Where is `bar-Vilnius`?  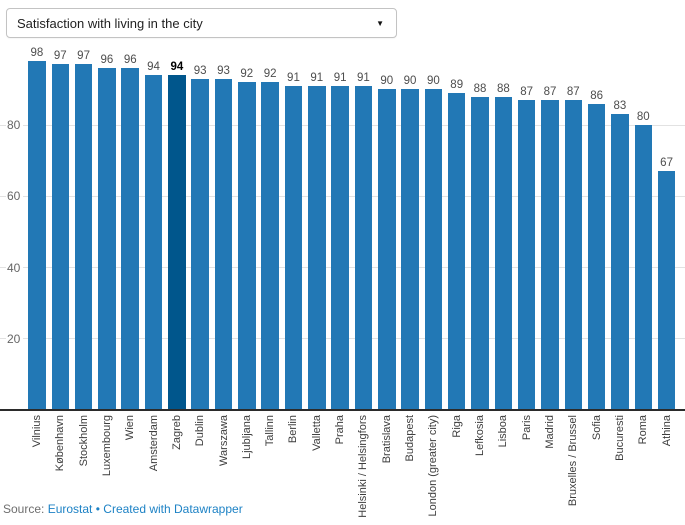 bar-Vilnius is located at coordinates (37, 235).